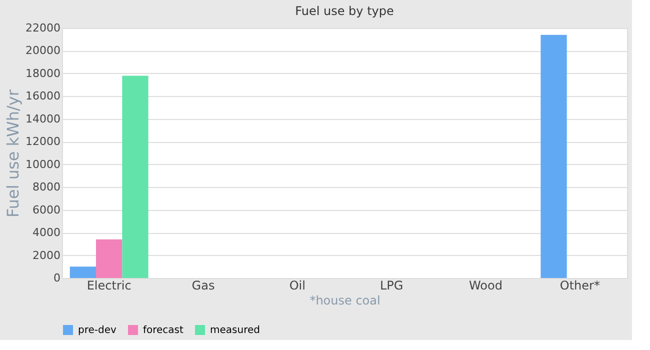 This screenshot has height=350, width=650. Describe the element at coordinates (57, 278) in the screenshot. I see `y-tick-label: 0` at that location.